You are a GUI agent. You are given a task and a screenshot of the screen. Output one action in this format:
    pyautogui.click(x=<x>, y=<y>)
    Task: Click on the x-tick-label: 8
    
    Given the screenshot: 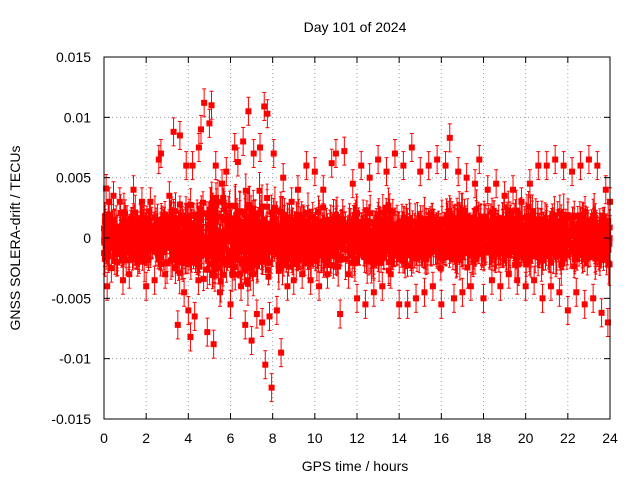 What is the action you would take?
    pyautogui.click(x=273, y=438)
    